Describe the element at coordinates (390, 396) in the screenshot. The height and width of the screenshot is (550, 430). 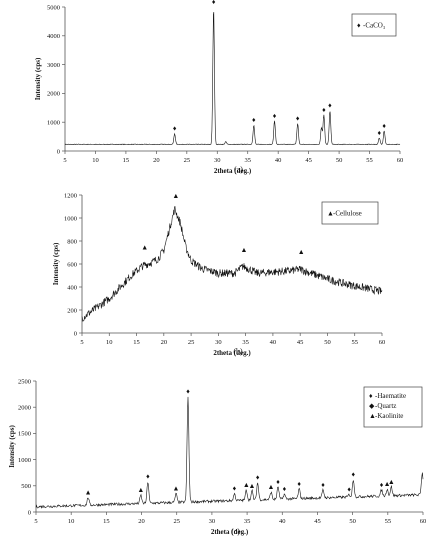
I see `legend-label: -Haematite` at that location.